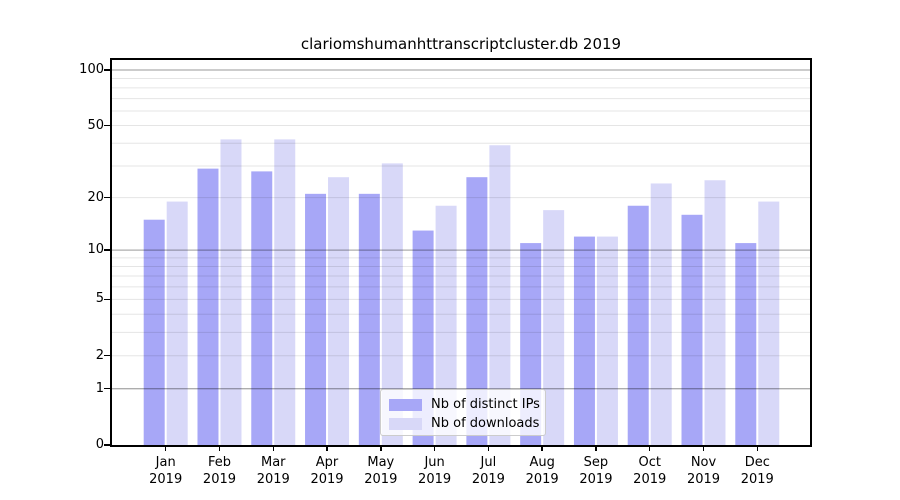 The height and width of the screenshot is (500, 900). I want to click on x-tick-label: Jan 2019, so click(166, 471).